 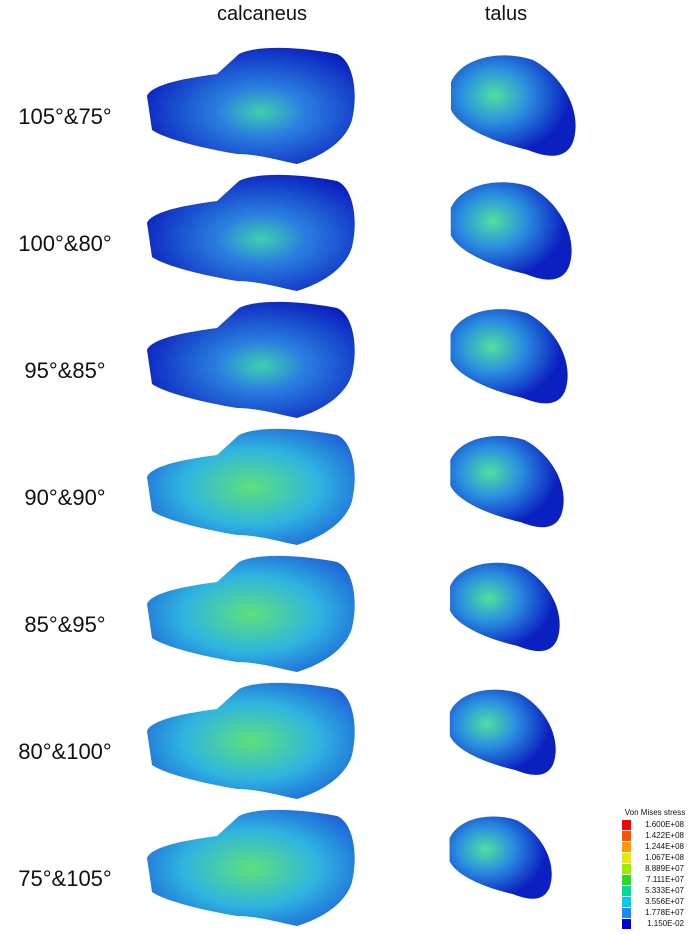 I want to click on legend-label: 7.111E+07, so click(x=665, y=879).